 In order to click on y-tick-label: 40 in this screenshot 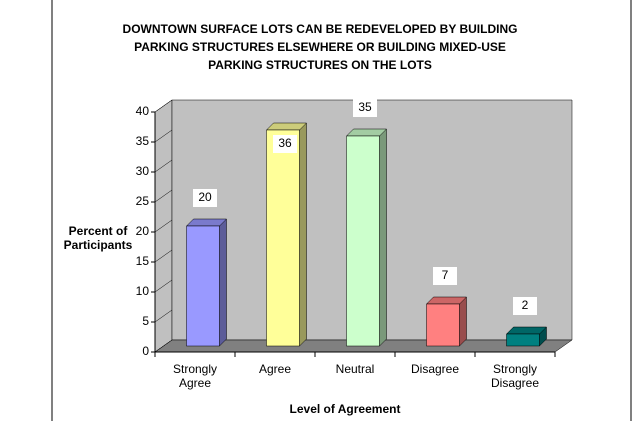, I will do `click(143, 111)`.